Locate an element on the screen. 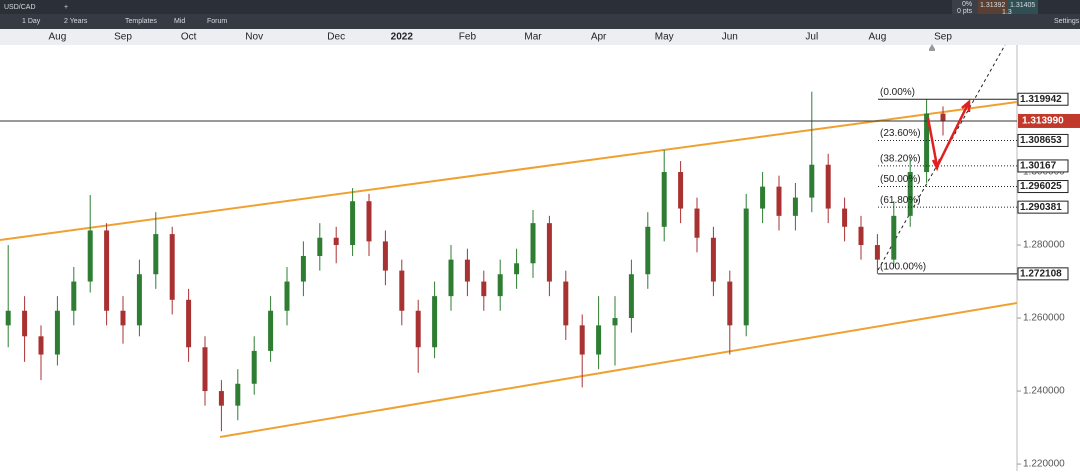  bid-box is located at coordinates (993, 7).